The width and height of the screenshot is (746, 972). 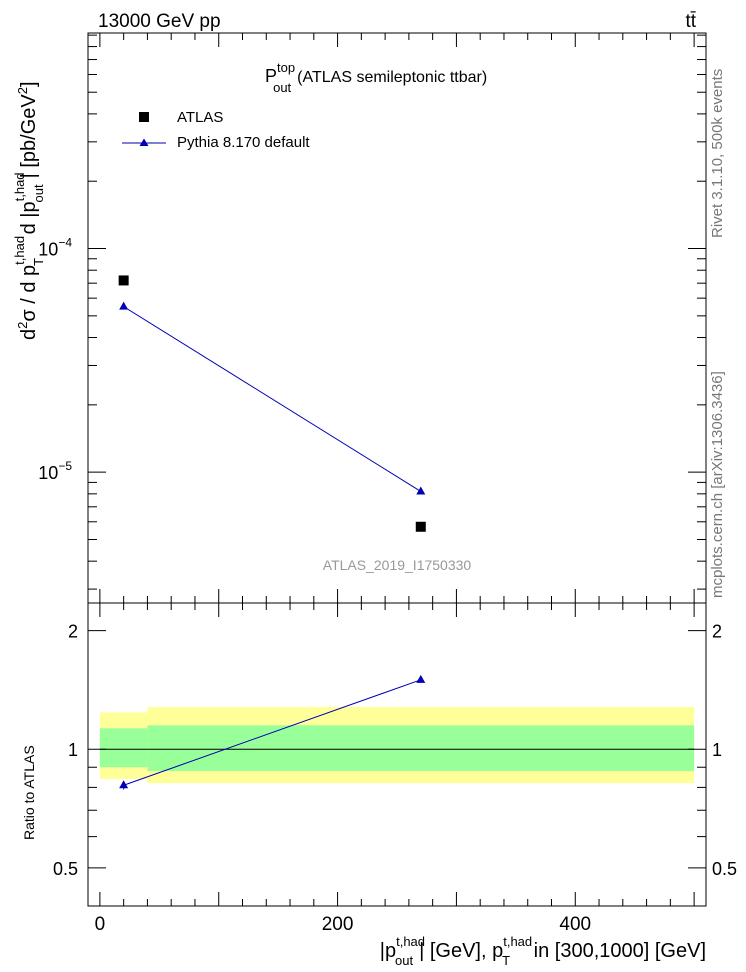 What do you see at coordinates (100, 924) in the screenshot?
I see `x-tick-label: 0` at bounding box center [100, 924].